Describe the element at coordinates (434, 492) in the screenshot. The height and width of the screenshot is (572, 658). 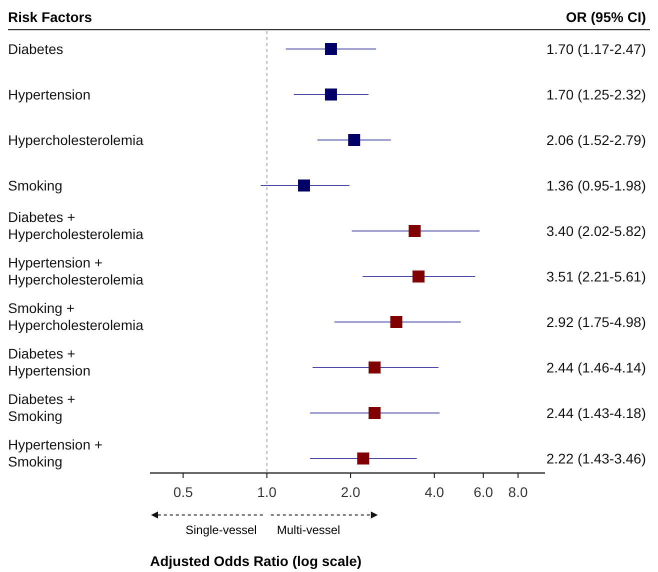
I see `x-tick-label: 4.0` at that location.